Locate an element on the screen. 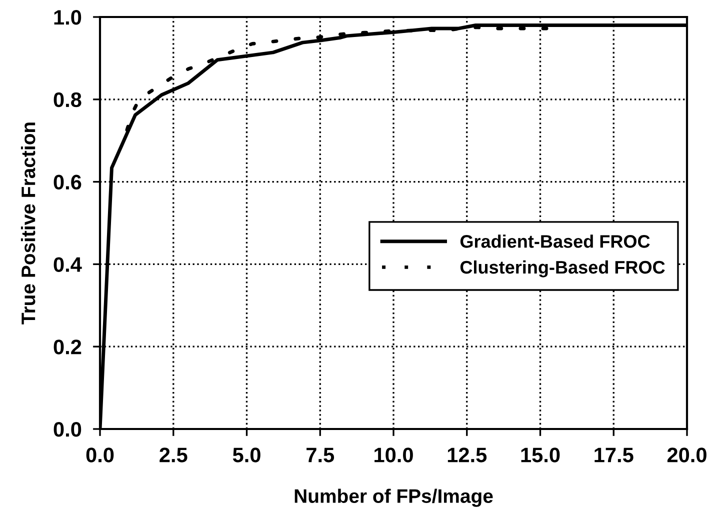 This screenshot has width=714, height=520. x-tick-label: 7.5 is located at coordinates (320, 455).